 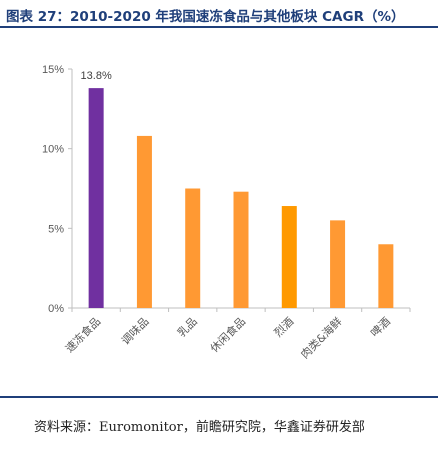 What do you see at coordinates (96, 76) in the screenshot?
I see `data-label: 13.8%` at bounding box center [96, 76].